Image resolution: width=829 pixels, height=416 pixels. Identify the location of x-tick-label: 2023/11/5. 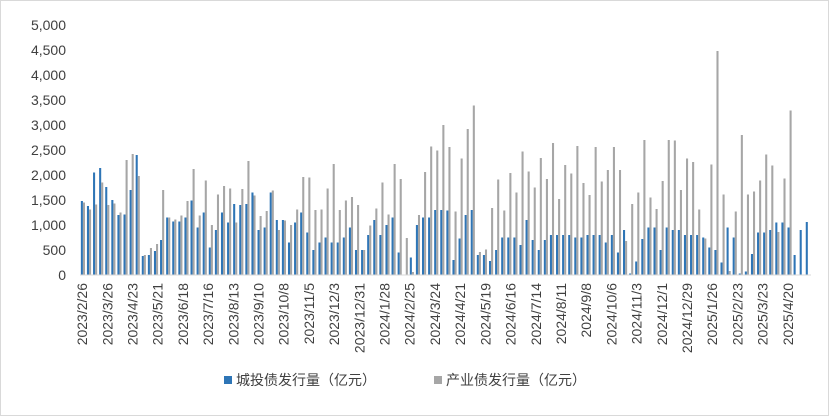
(309, 313).